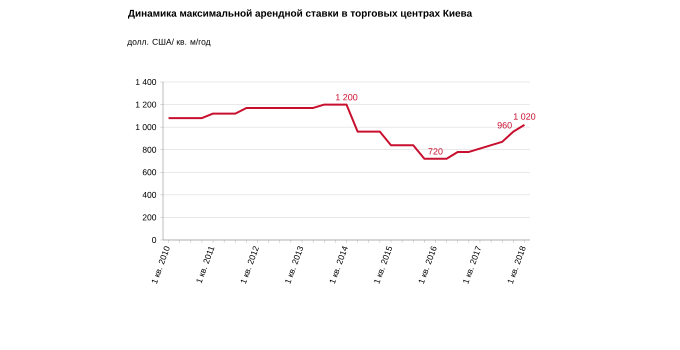 Image resolution: width=680 pixels, height=350 pixels. Describe the element at coordinates (146, 82) in the screenshot. I see `y-tick-label: 1 400` at that location.